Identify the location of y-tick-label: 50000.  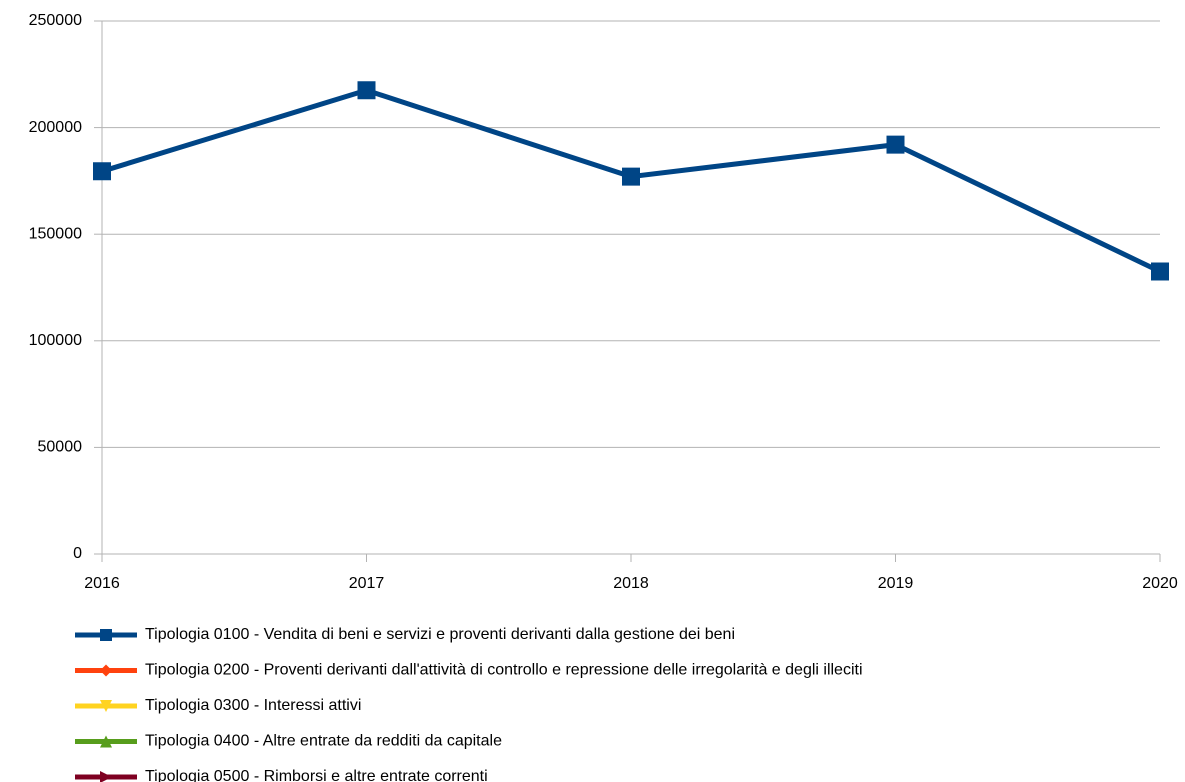
(60, 447).